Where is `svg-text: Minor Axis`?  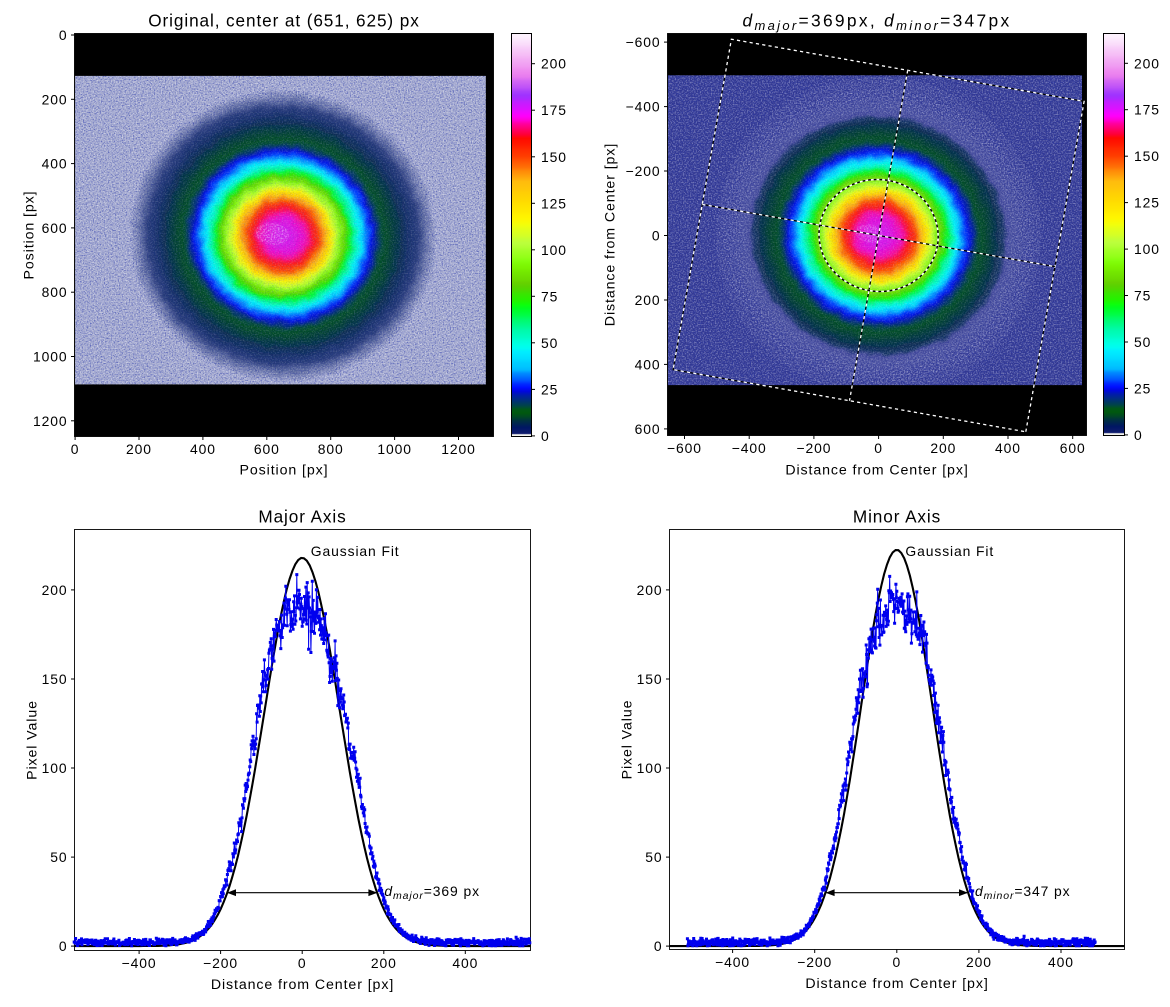
svg-text: Minor Axis is located at coordinates (897, 516).